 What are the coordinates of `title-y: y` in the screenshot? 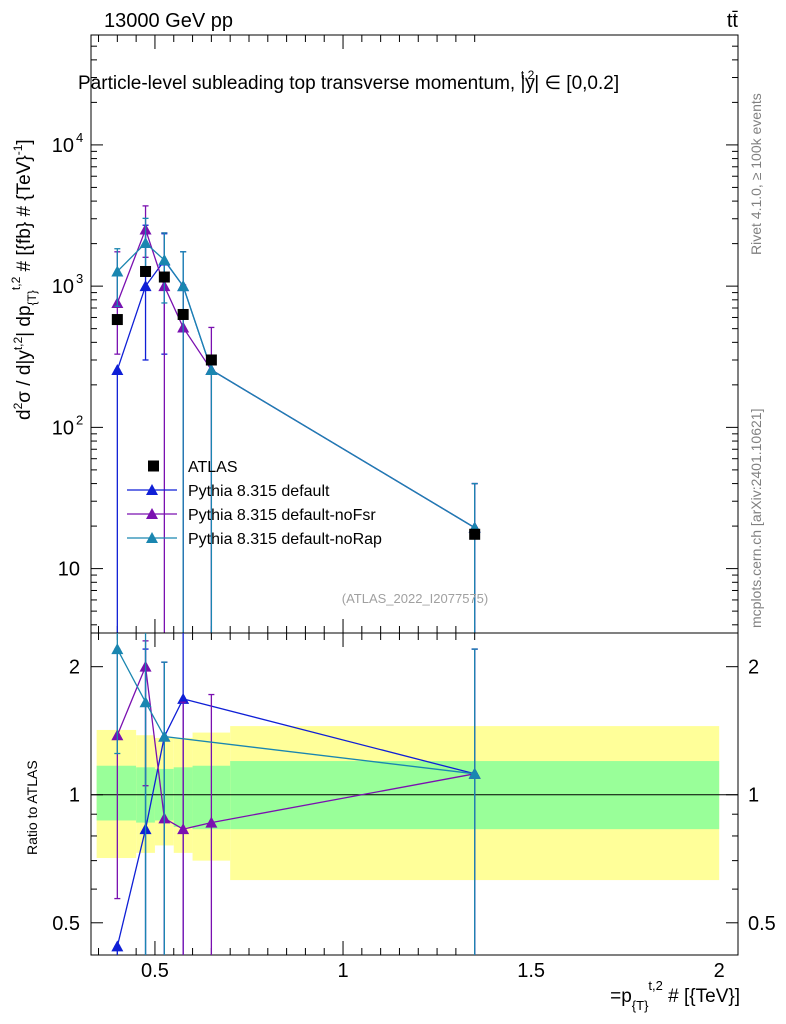 It's located at (530, 83).